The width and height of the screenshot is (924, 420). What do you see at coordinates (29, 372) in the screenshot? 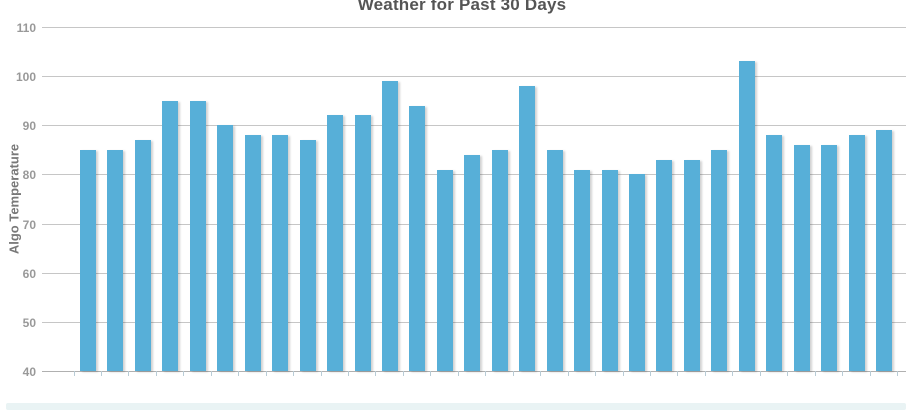
I see `y-tick-label-40: 40` at bounding box center [29, 372].